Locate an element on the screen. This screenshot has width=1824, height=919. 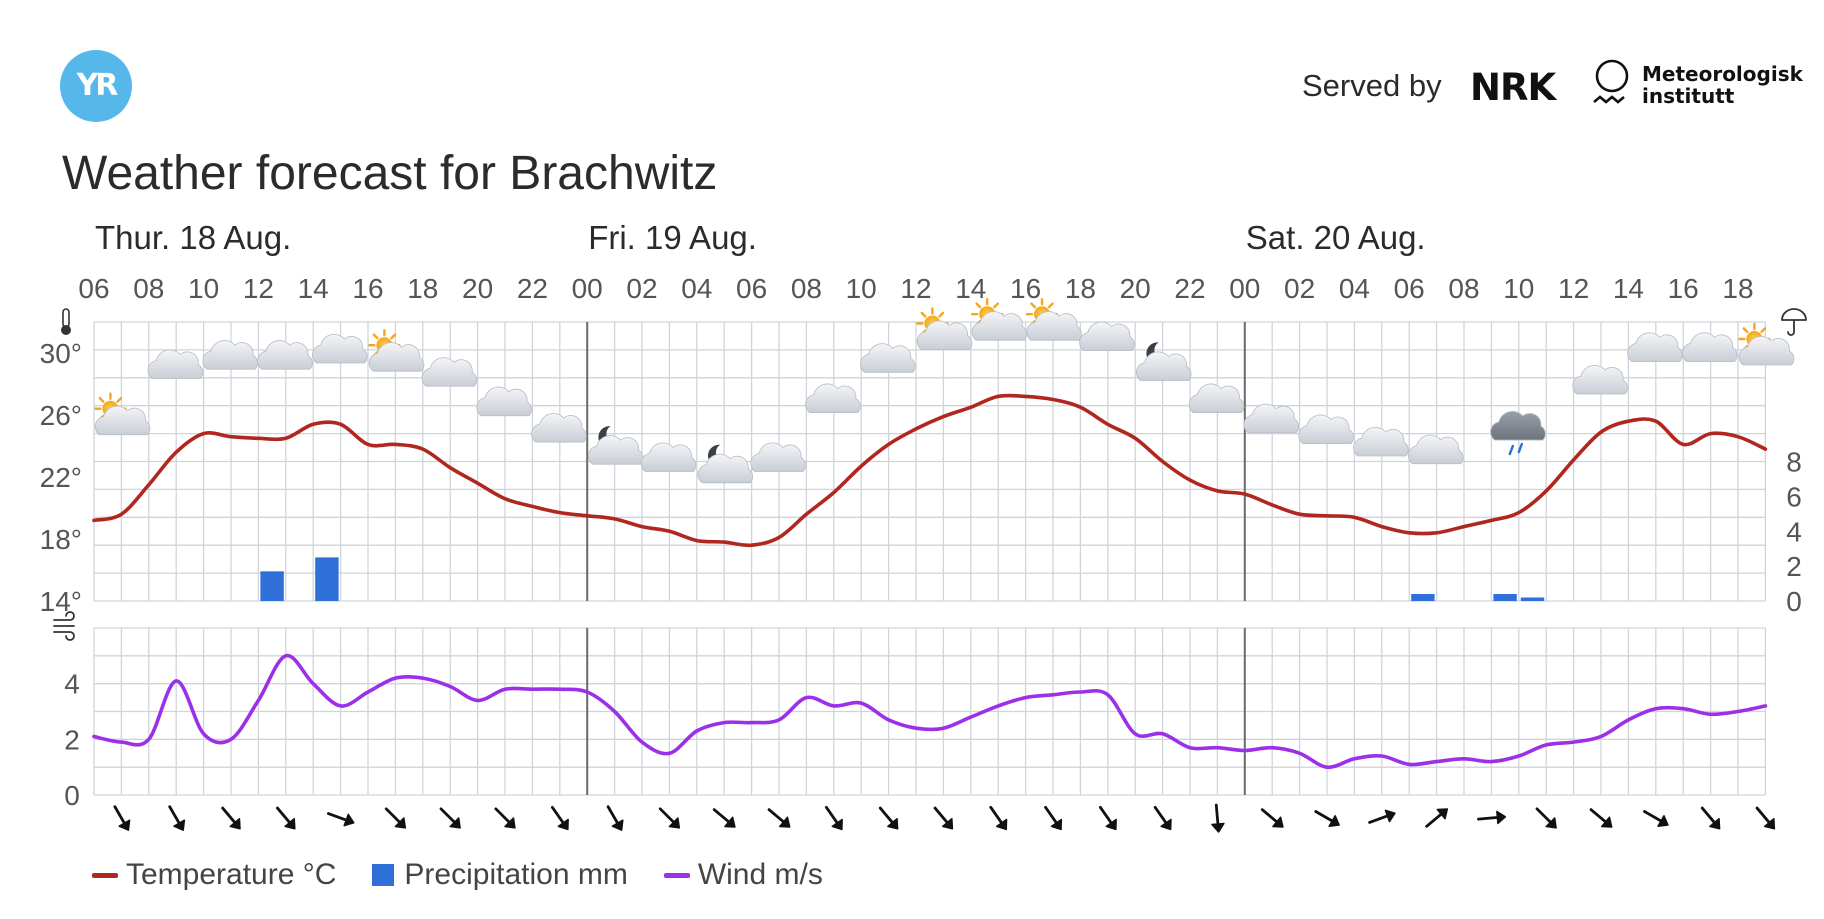
met-institute-logo: Meteorologisk institutt is located at coordinates (1722, 85).